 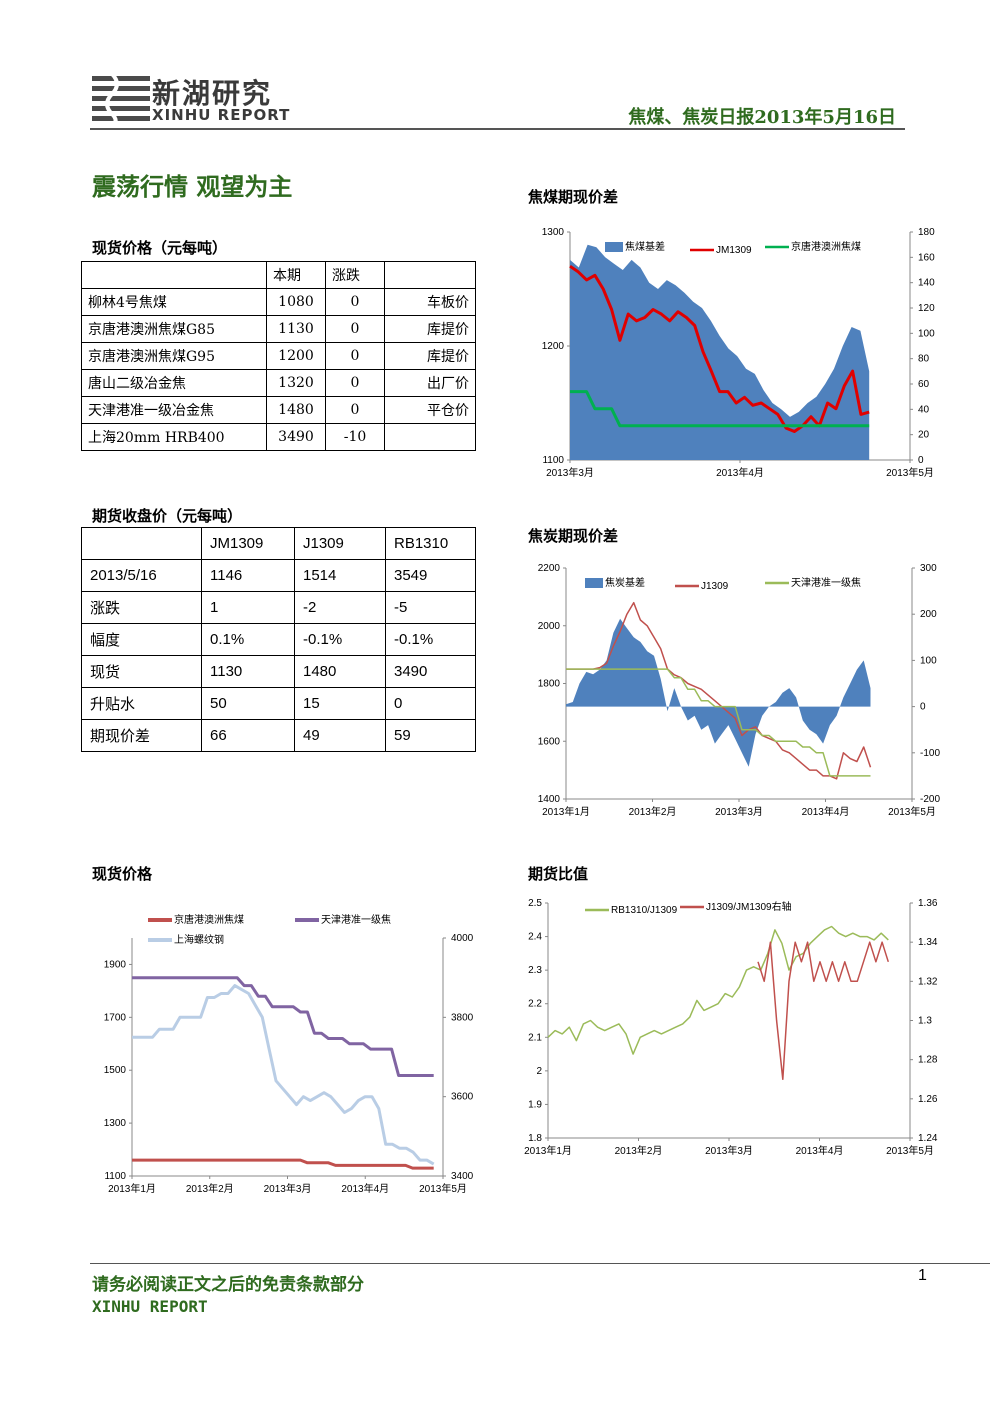 What do you see at coordinates (430, 410) in the screenshot?
I see `table-cell: 平仓价` at bounding box center [430, 410].